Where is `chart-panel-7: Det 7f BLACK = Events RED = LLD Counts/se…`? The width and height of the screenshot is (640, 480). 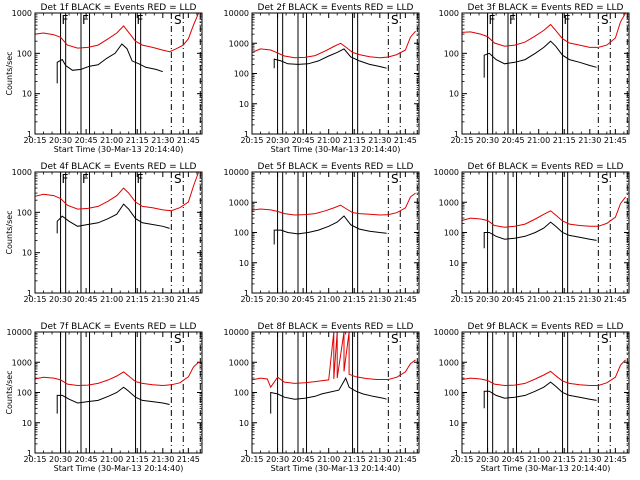 chart-panel-7: Det 7f BLACK = Events RED = LLD Counts/se… is located at coordinates (104, 397).